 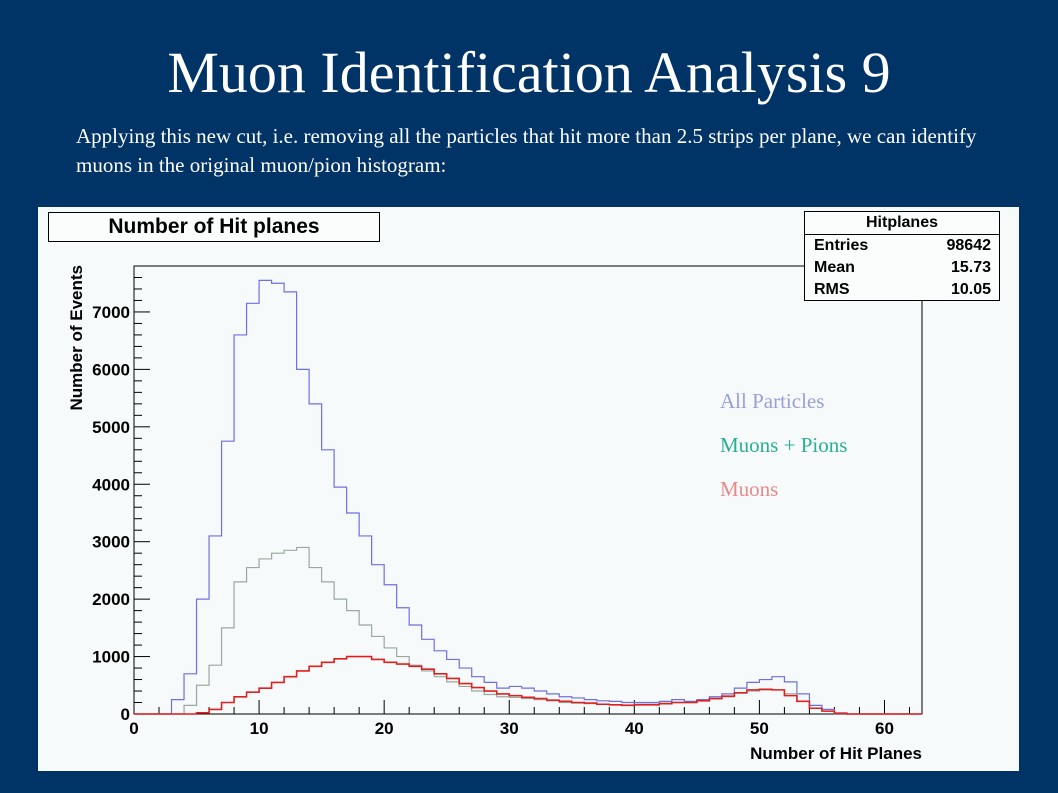 What do you see at coordinates (111, 312) in the screenshot?
I see `y-tick-label: 7000` at bounding box center [111, 312].